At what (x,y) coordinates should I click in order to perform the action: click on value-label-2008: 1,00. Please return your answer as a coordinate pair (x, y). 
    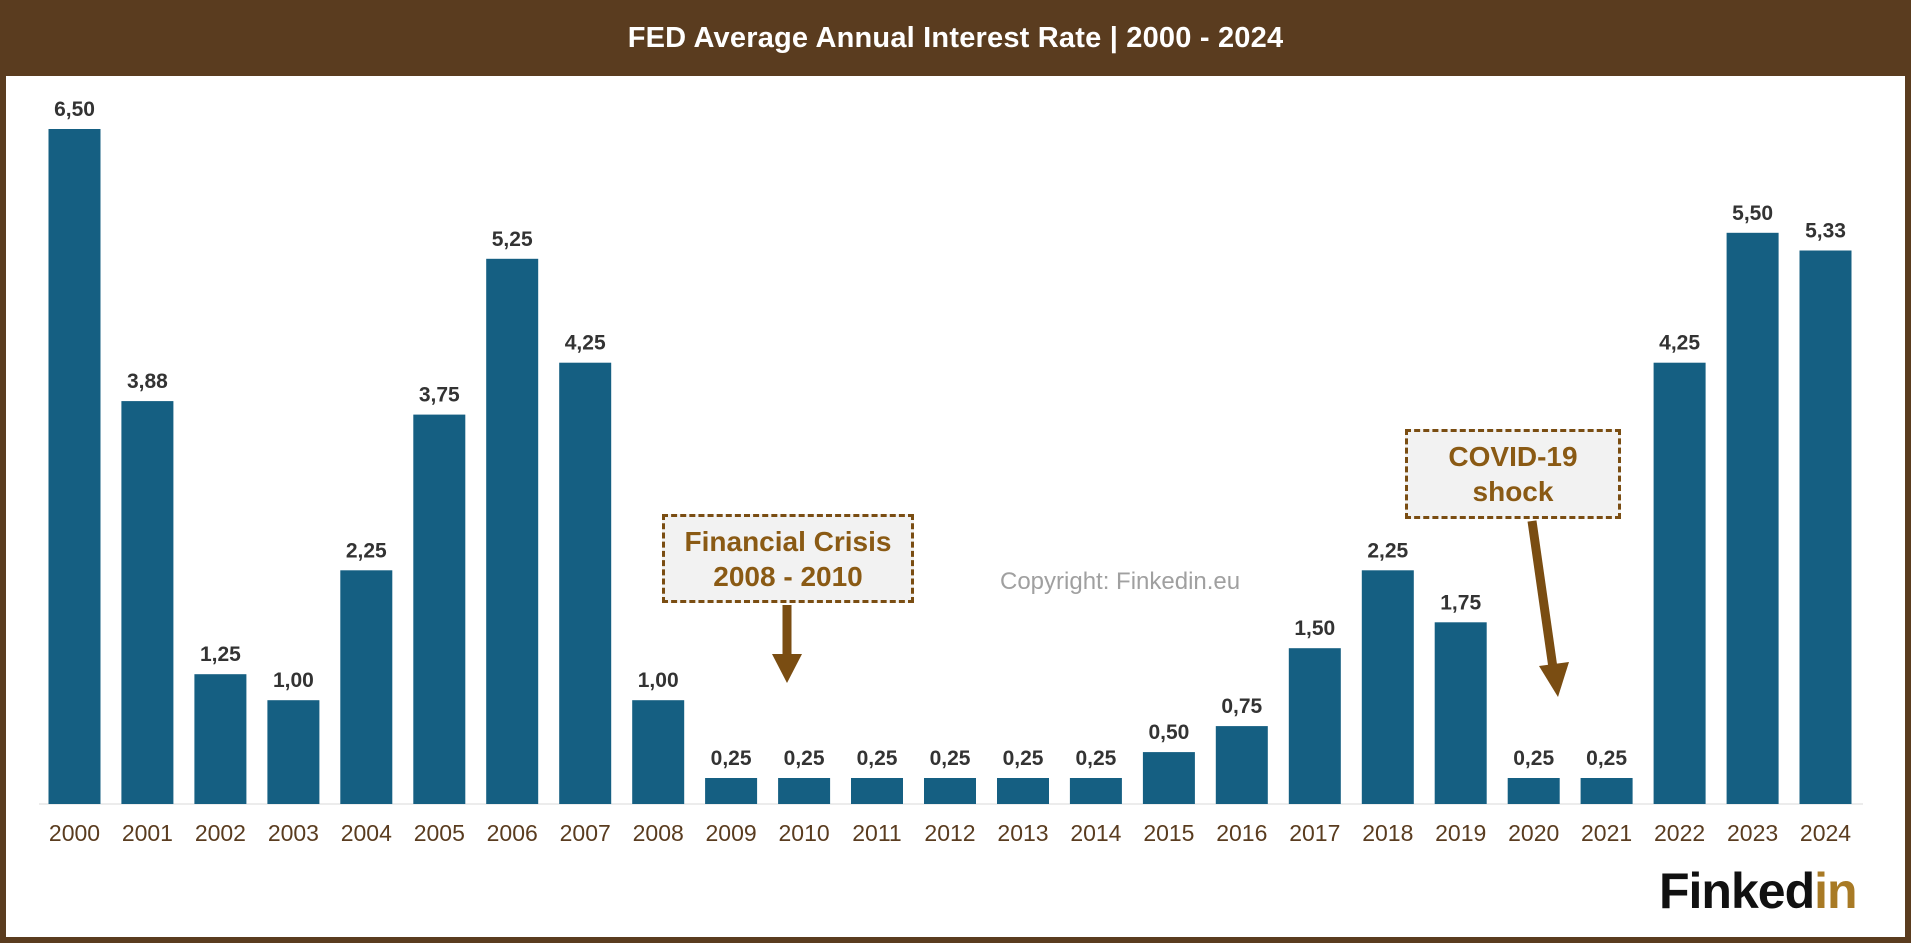
    Looking at the image, I should click on (658, 680).